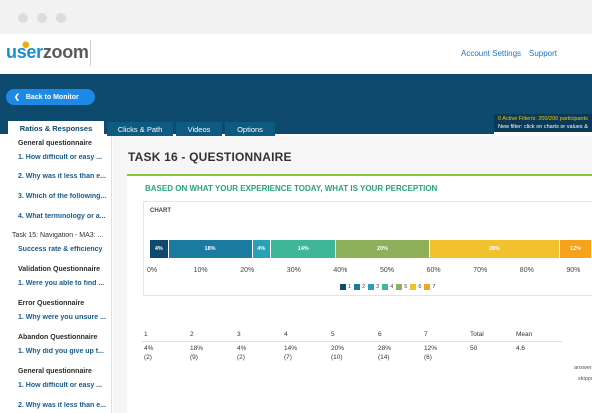 The height and width of the screenshot is (413, 592). What do you see at coordinates (434, 287) in the screenshot?
I see `legend-label: 7` at bounding box center [434, 287].